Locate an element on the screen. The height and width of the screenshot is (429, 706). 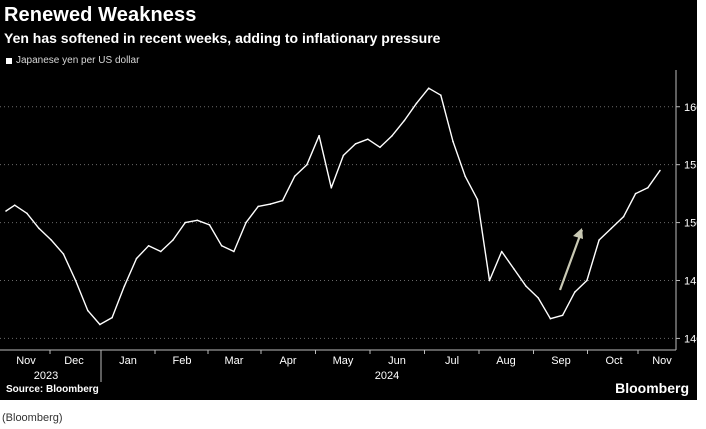
year-label: 2023 is located at coordinates (46, 376).